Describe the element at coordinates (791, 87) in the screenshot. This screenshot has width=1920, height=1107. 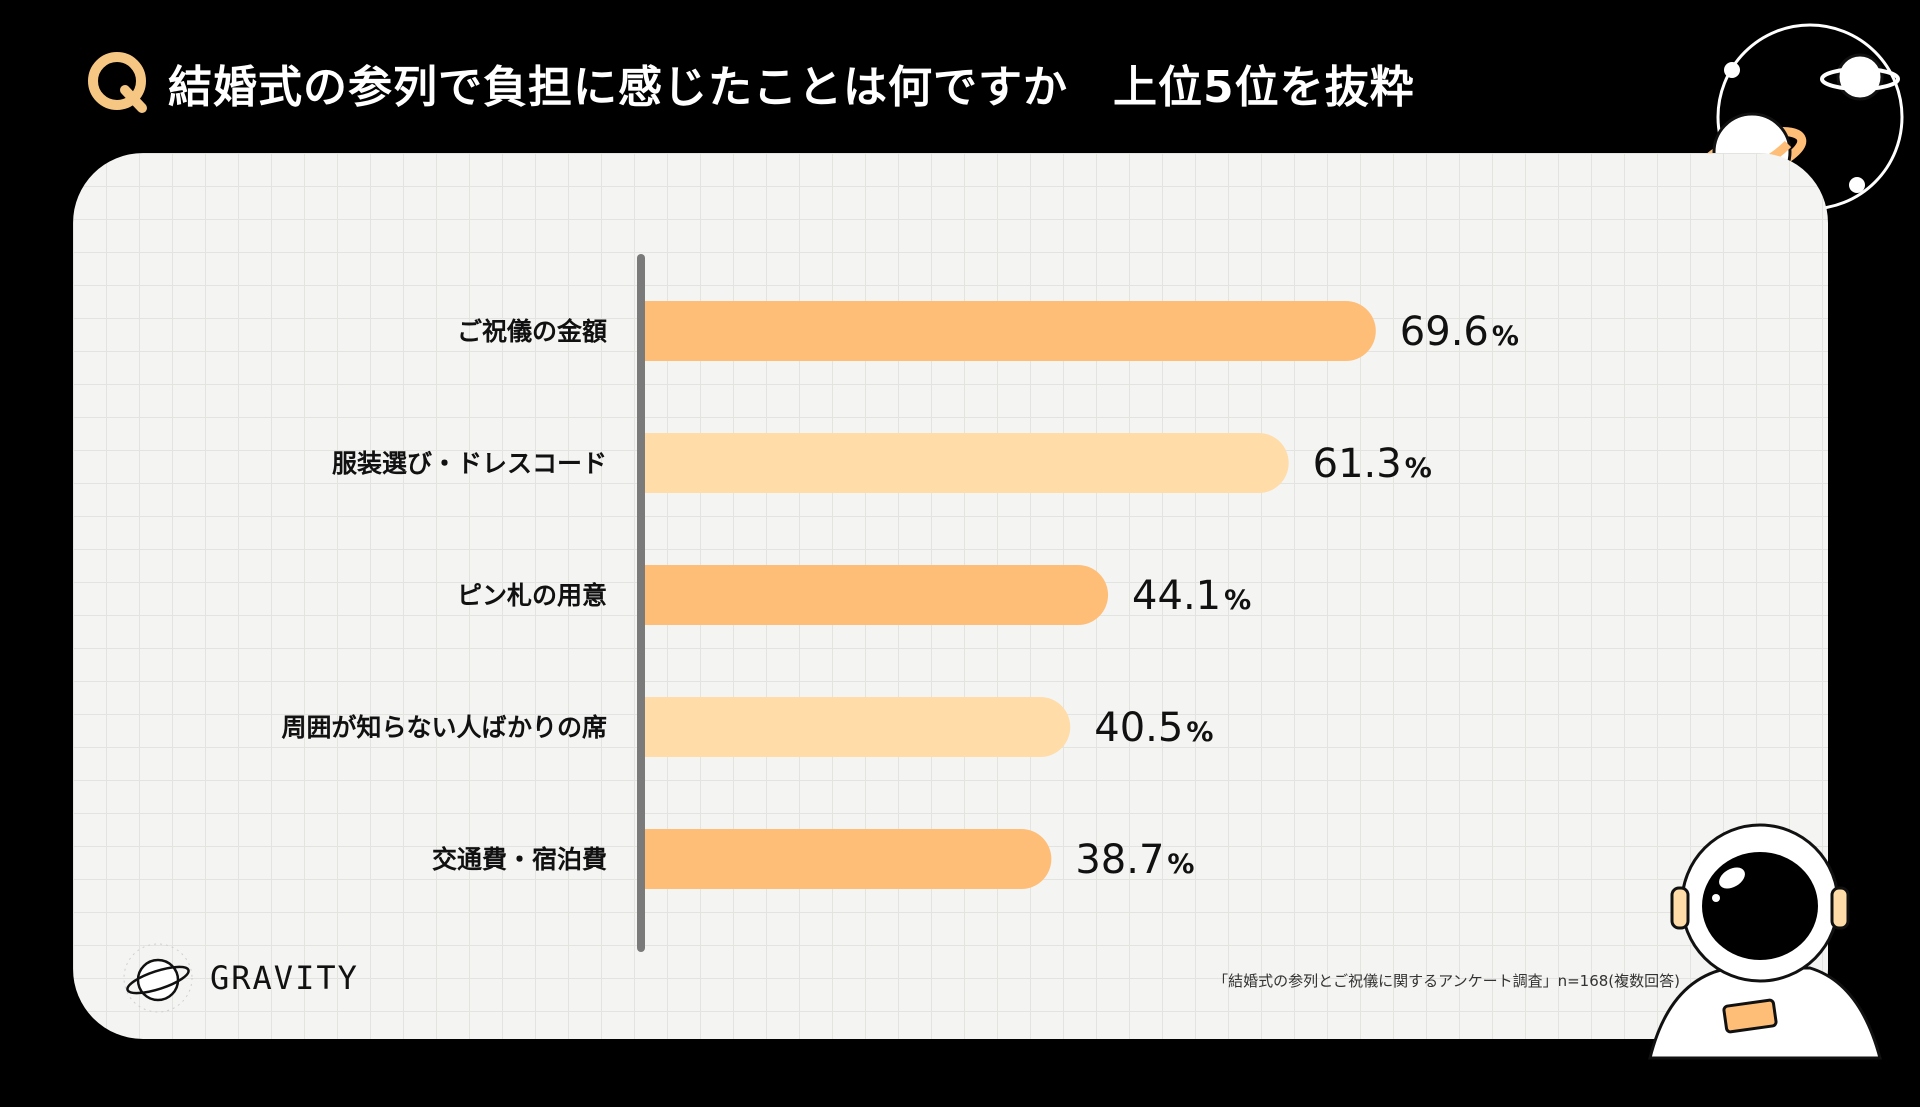
I see `page-title: 結婚式の参列で負担に感じたことは何ですか 上位5位を抜粋` at that location.